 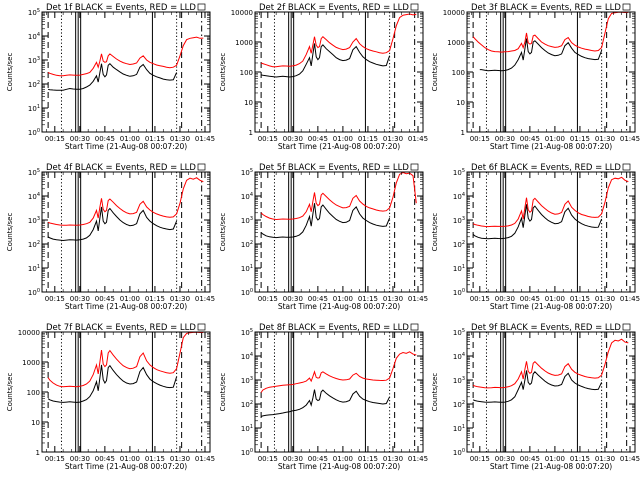 I want to click on y-tick-label: 1000, so click(x=31, y=363).